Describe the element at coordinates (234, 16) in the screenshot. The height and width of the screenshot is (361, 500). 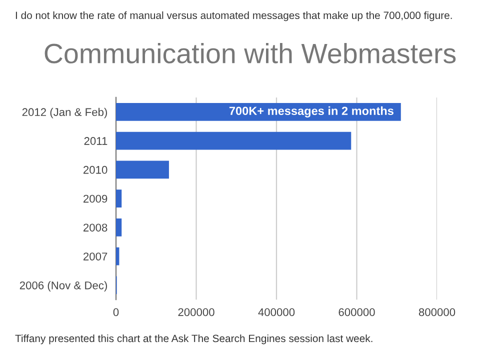
I see `text: I do not know the rate of manual versus automated messages that make up the 700,000 figure.` at that location.